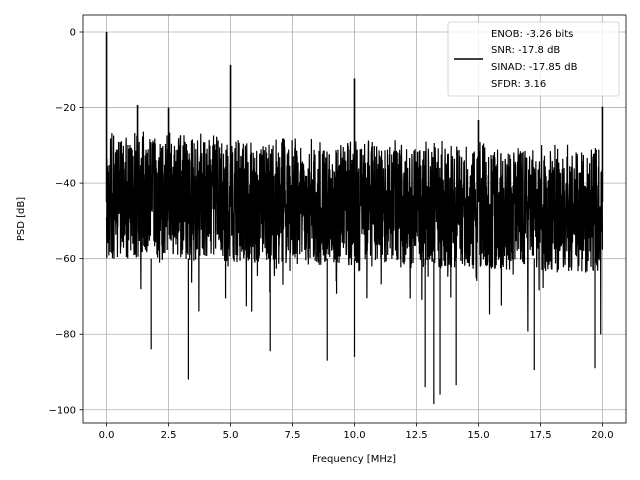 This screenshot has width=640, height=480. What do you see at coordinates (21, 219) in the screenshot?
I see `y-axis-label: PSD [dB]` at bounding box center [21, 219].